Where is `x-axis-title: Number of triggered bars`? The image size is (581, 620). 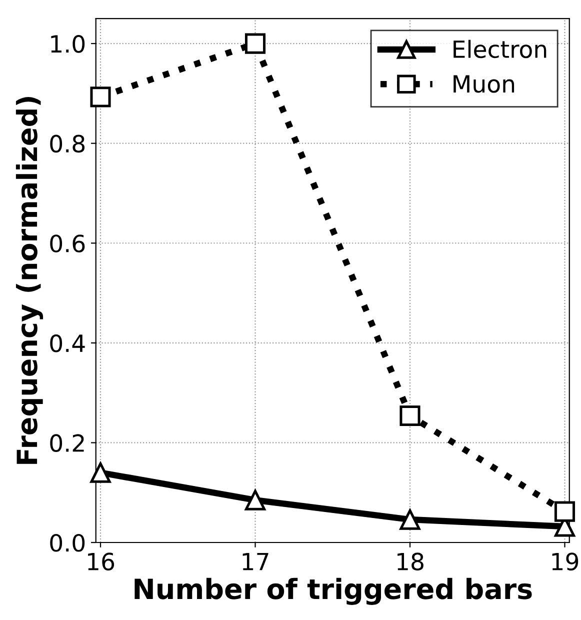
x-axis-title: Number of triggered bars is located at coordinates (333, 591).